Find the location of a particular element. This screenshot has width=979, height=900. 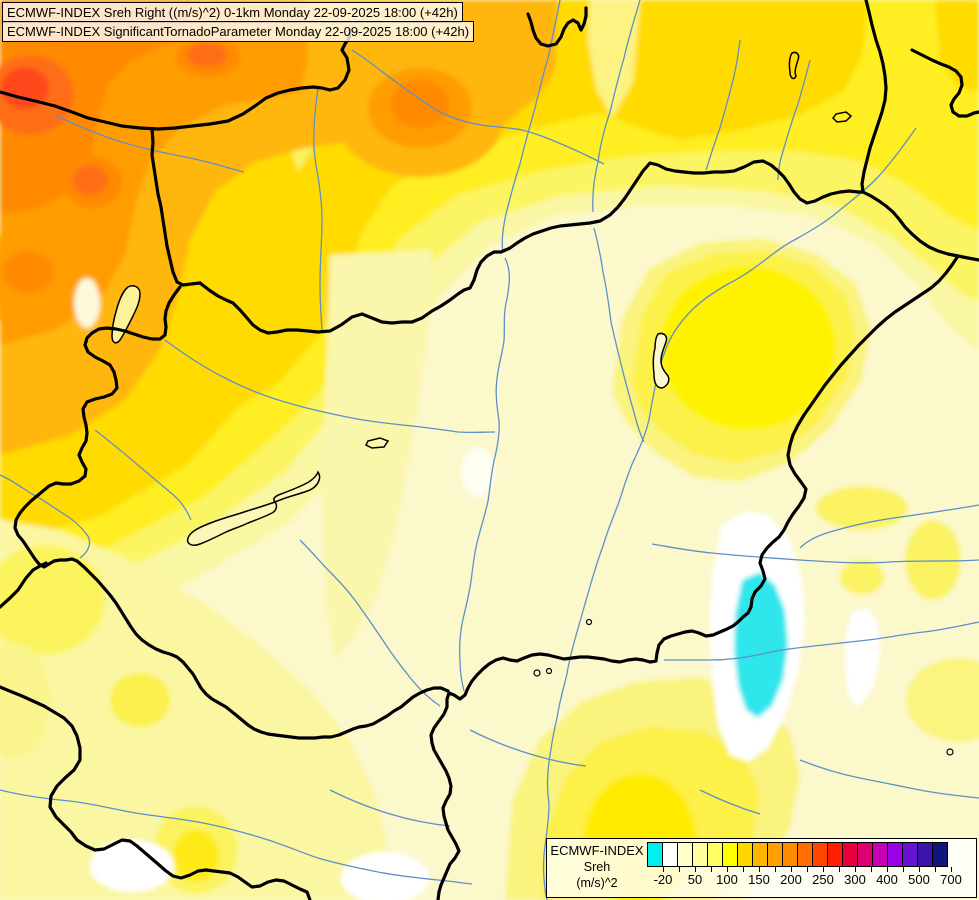

legend-tick-label: -20 is located at coordinates (663, 879).